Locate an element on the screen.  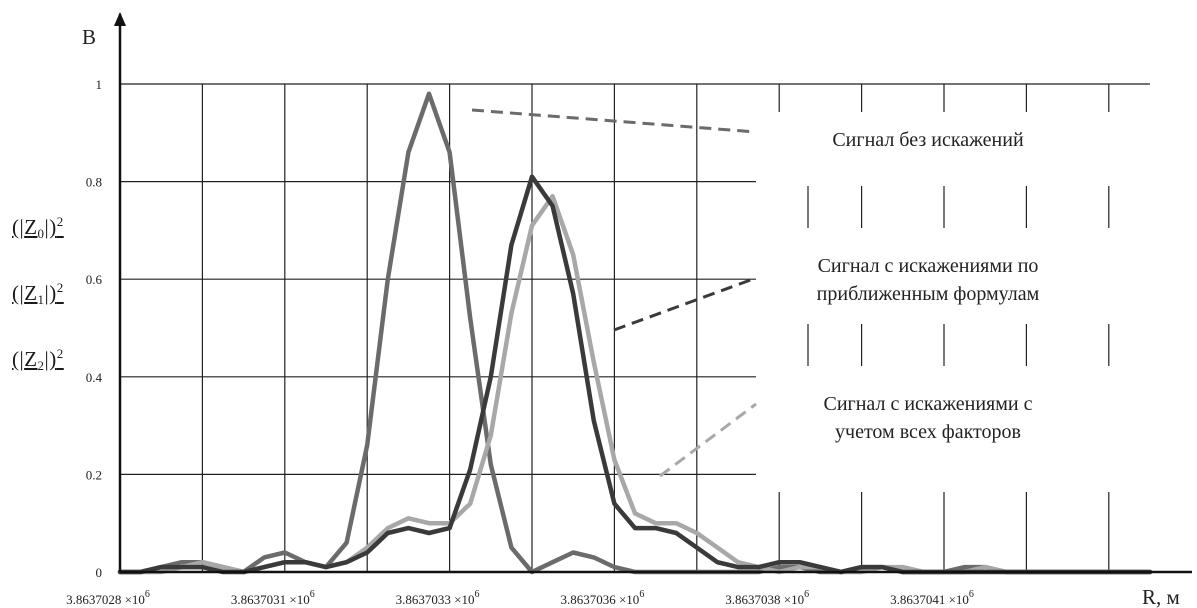
annotation-text-2: учетом всех факторов is located at coordinates (928, 432).